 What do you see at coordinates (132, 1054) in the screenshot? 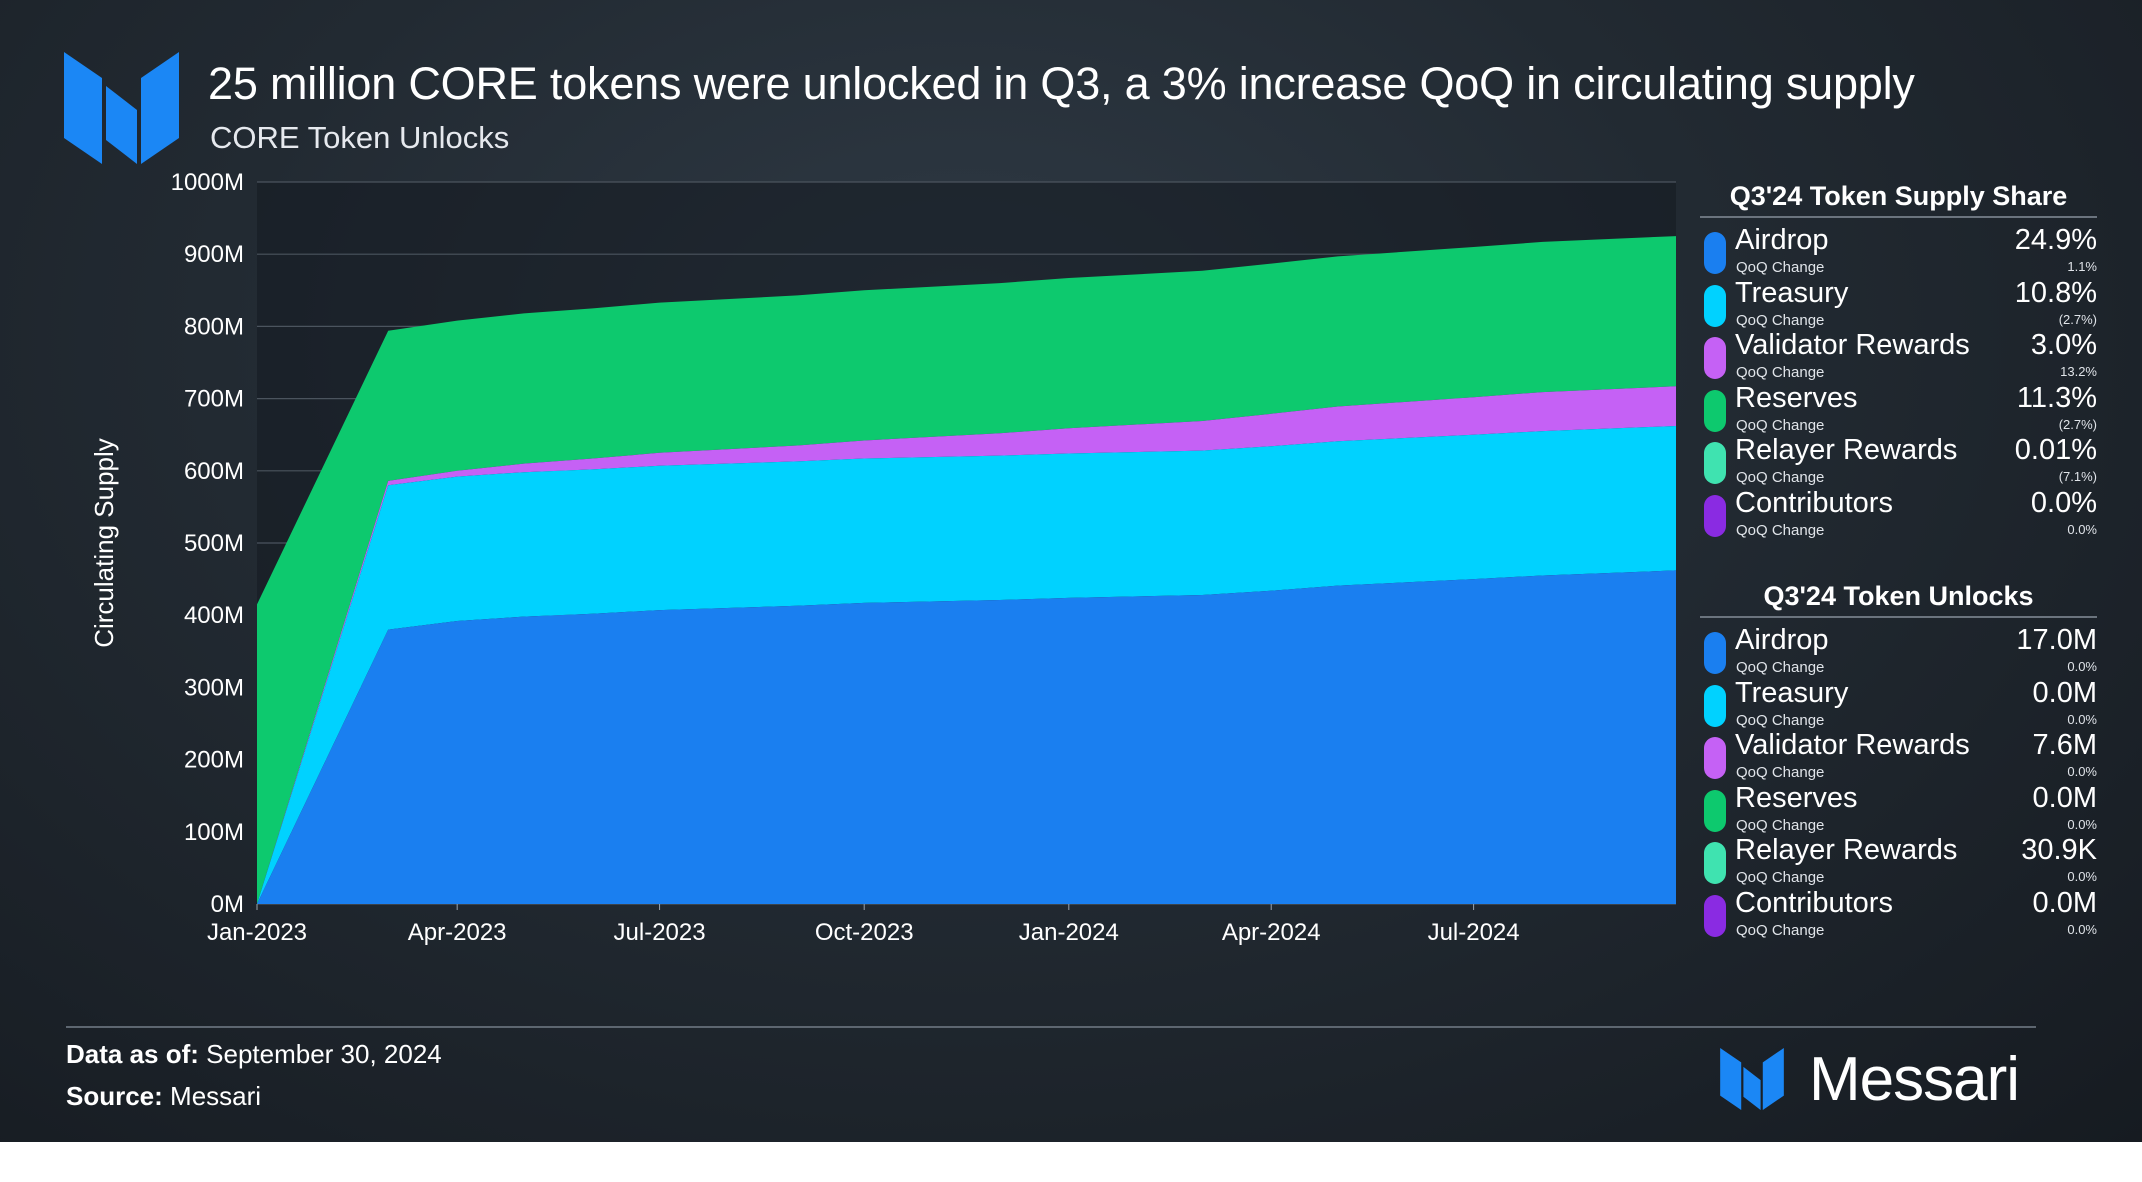
I see `data-as-of-label: Data as of:` at bounding box center [132, 1054].